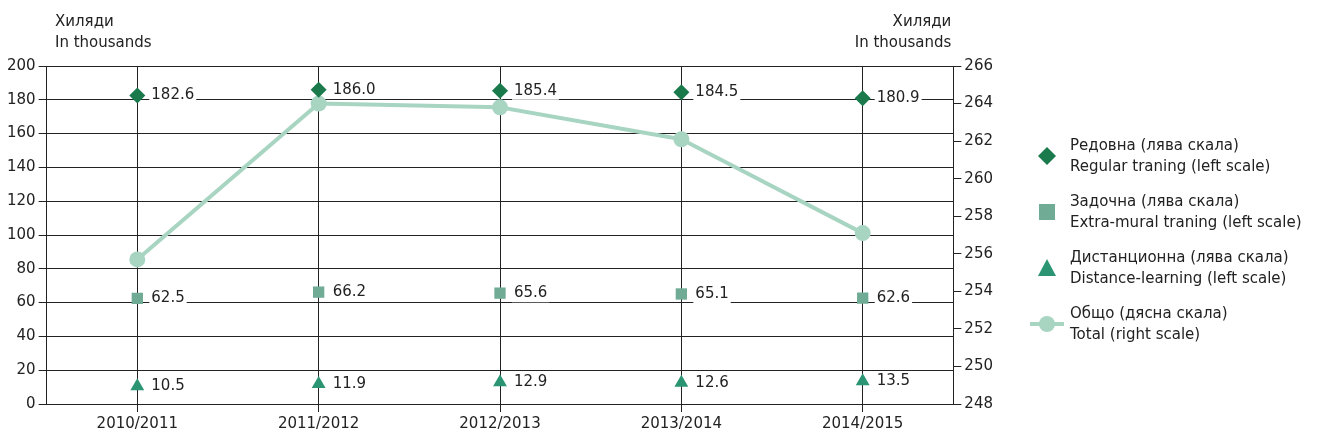 This screenshot has height=440, width=1321. What do you see at coordinates (862, 422) in the screenshot?
I see `x-tick-label: 2014/2015` at bounding box center [862, 422].